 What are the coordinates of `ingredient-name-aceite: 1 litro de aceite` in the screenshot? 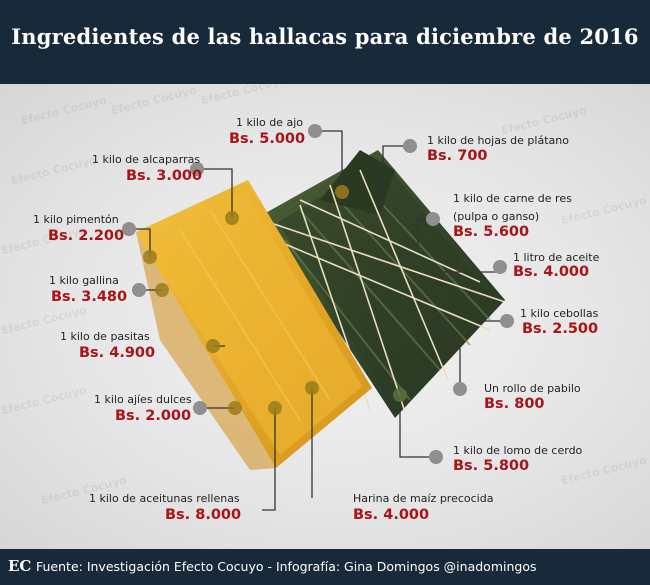 It's located at (556, 257).